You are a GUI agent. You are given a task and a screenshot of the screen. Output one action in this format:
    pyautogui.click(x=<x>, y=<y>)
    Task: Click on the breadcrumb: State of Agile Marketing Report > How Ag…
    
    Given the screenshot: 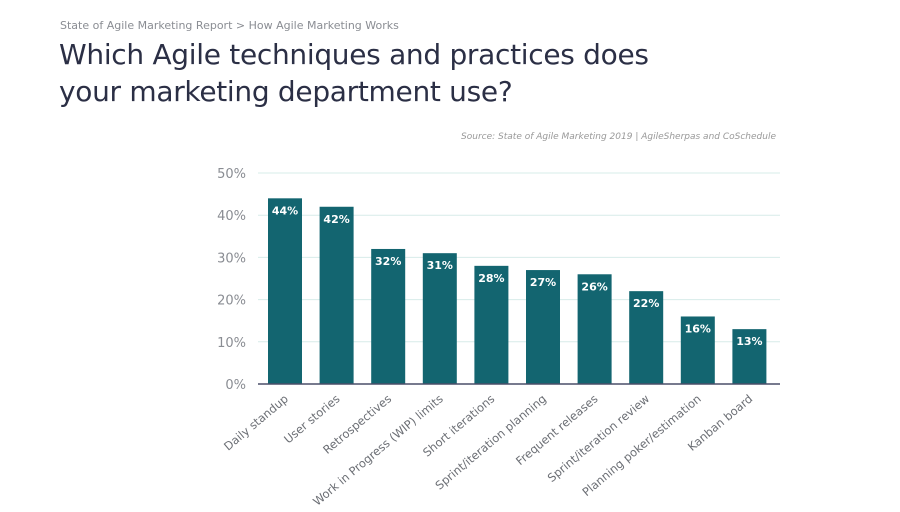 What is the action you would take?
    pyautogui.click(x=229, y=25)
    